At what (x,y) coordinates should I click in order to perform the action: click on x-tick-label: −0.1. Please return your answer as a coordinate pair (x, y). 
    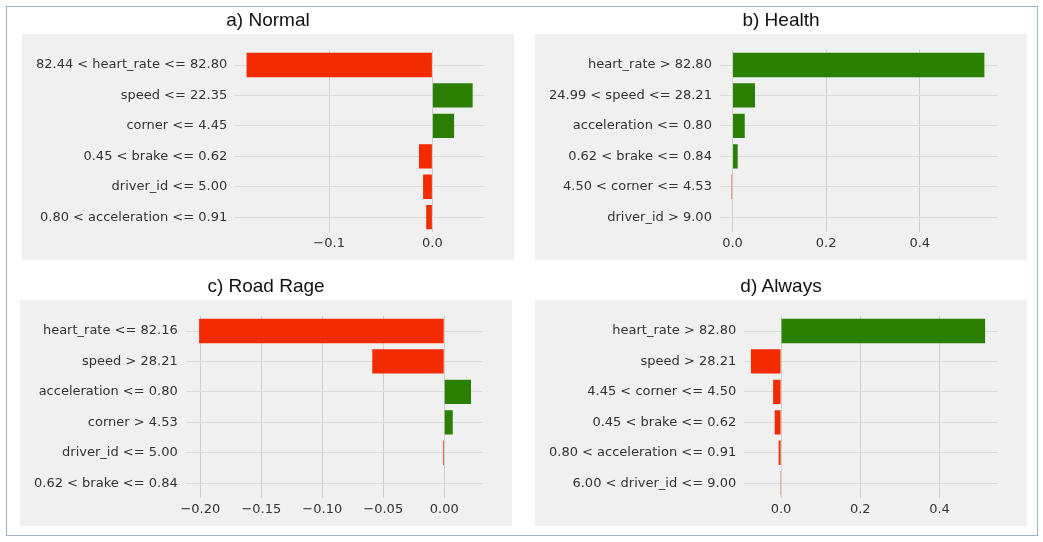
    Looking at the image, I should click on (329, 242).